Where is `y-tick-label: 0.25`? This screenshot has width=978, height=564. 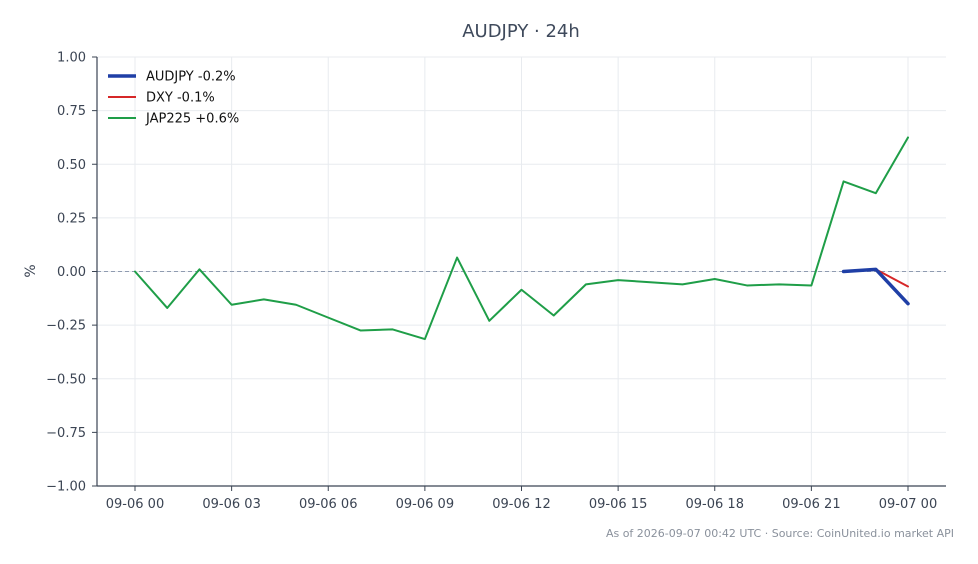
y-tick-label: 0.25 is located at coordinates (71, 218).